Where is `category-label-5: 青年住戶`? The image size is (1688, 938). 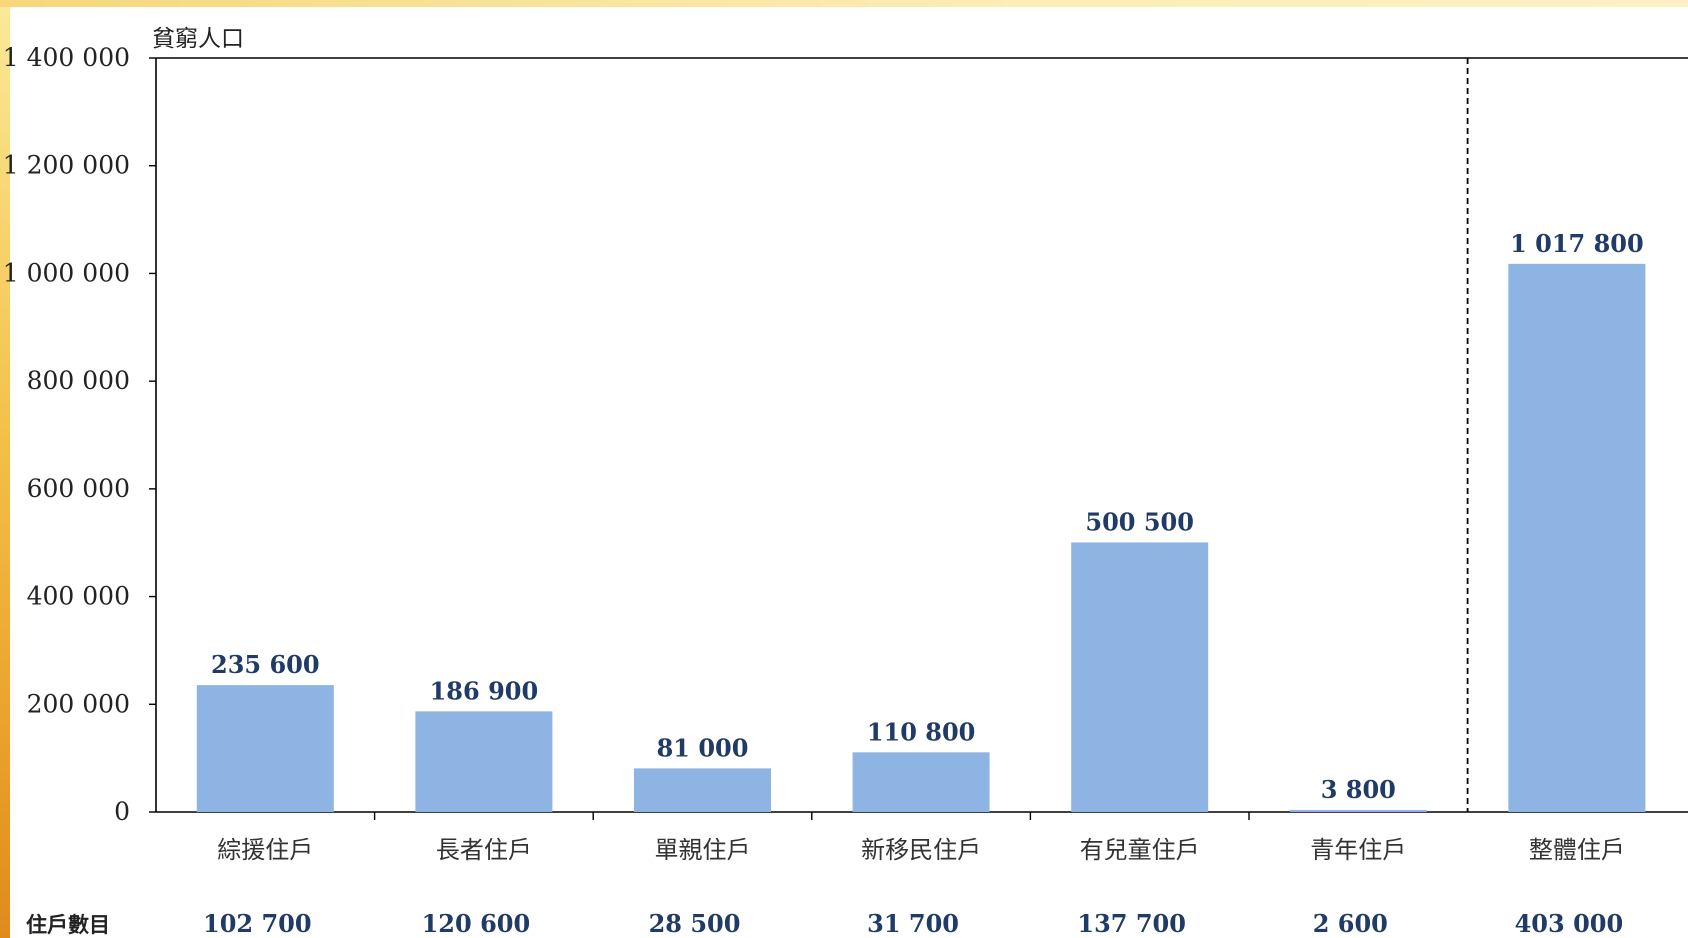 category-label-5: 青年住戶 is located at coordinates (1358, 850).